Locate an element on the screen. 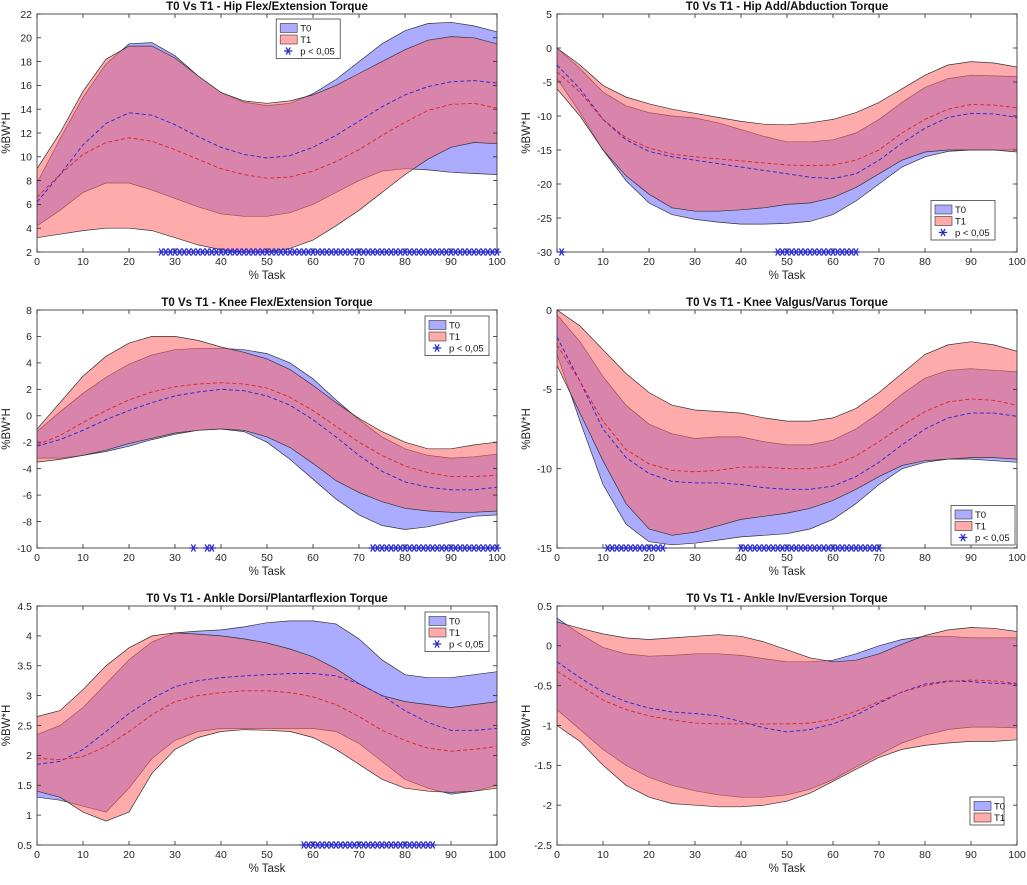 This screenshot has height=885, width=1027. y-tick-label: 1 is located at coordinates (29, 816).